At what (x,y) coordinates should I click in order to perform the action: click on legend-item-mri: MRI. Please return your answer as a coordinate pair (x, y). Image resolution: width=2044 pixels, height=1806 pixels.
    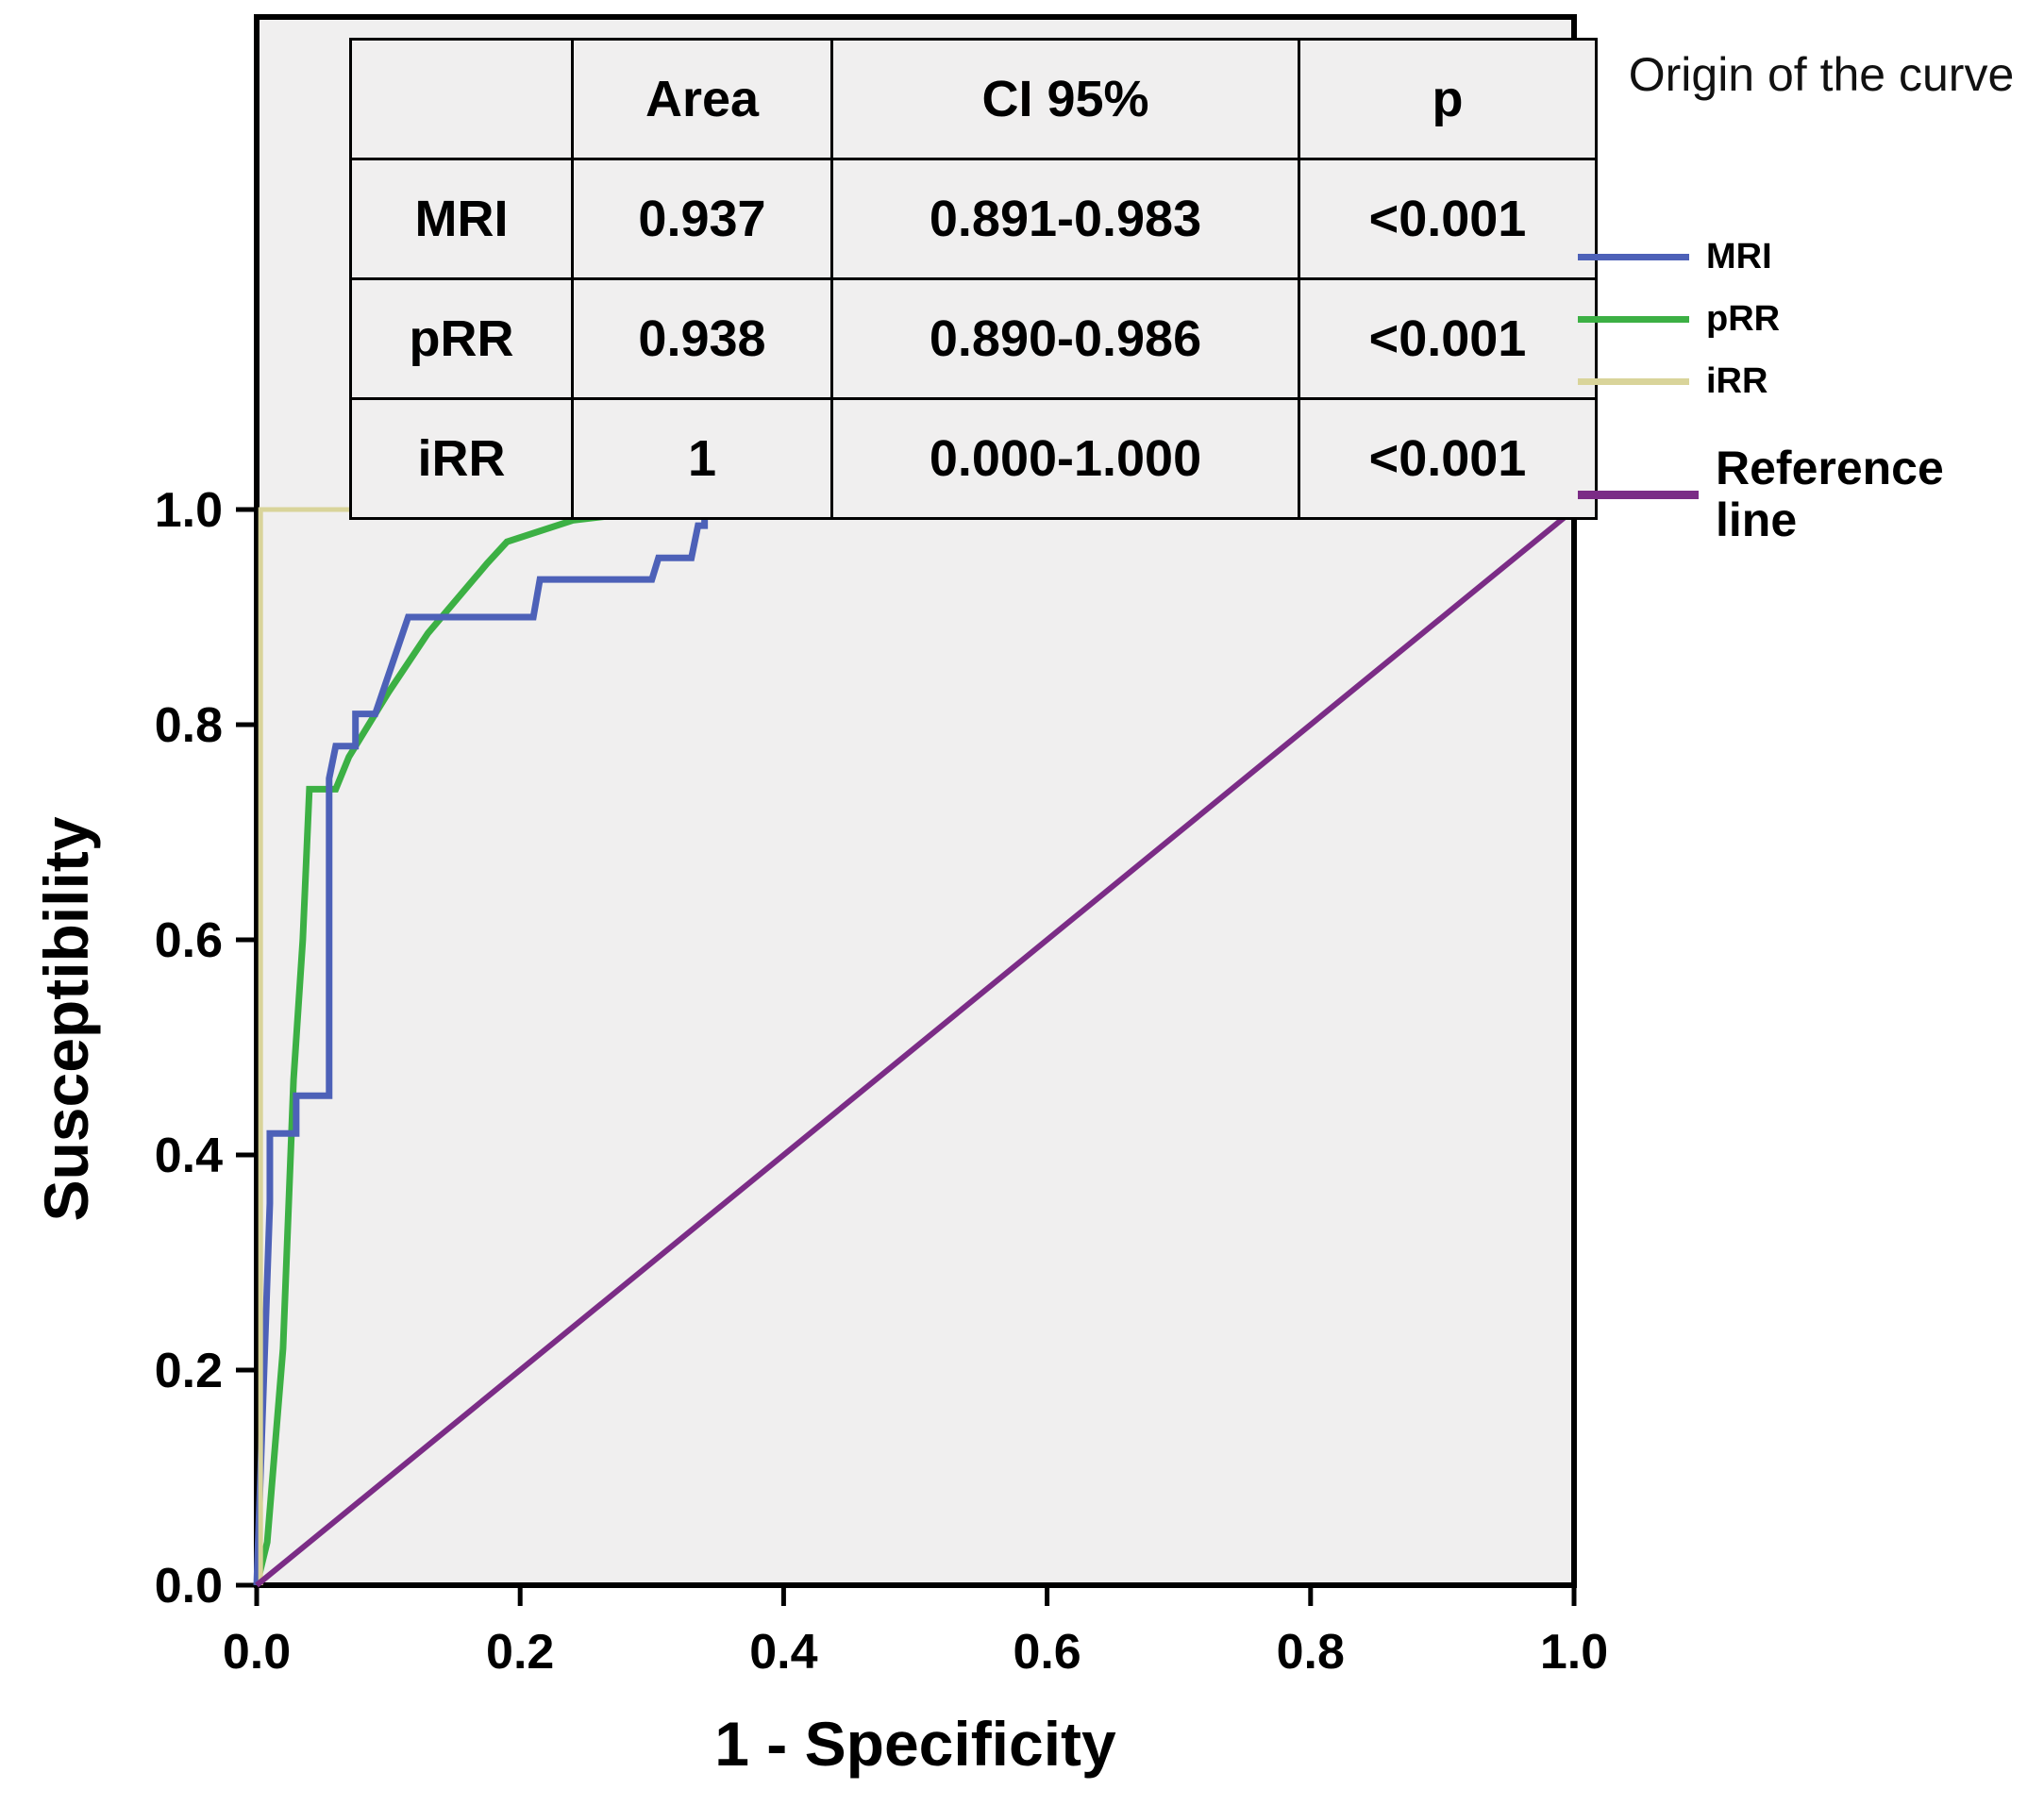
    Looking at the image, I should click on (1809, 257).